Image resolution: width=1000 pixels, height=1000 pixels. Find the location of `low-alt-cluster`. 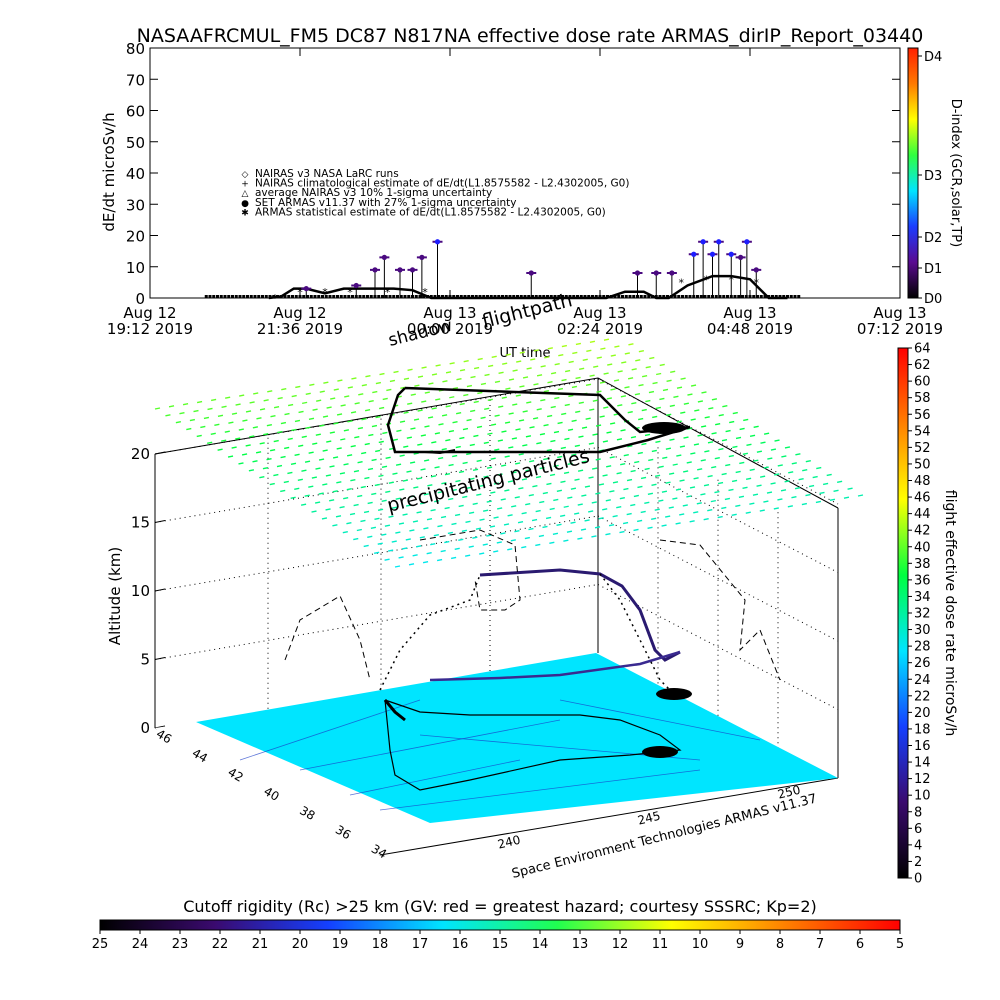

low-alt-cluster is located at coordinates (674, 694).